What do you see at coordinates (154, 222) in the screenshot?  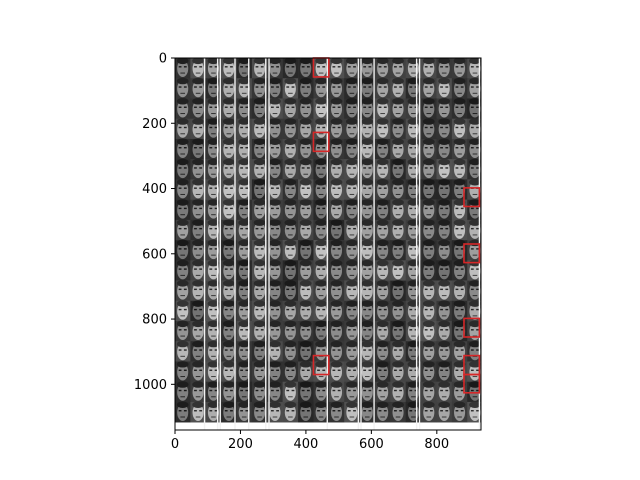 I see `y-axis: 0 200 400 600 800 1000` at bounding box center [154, 222].